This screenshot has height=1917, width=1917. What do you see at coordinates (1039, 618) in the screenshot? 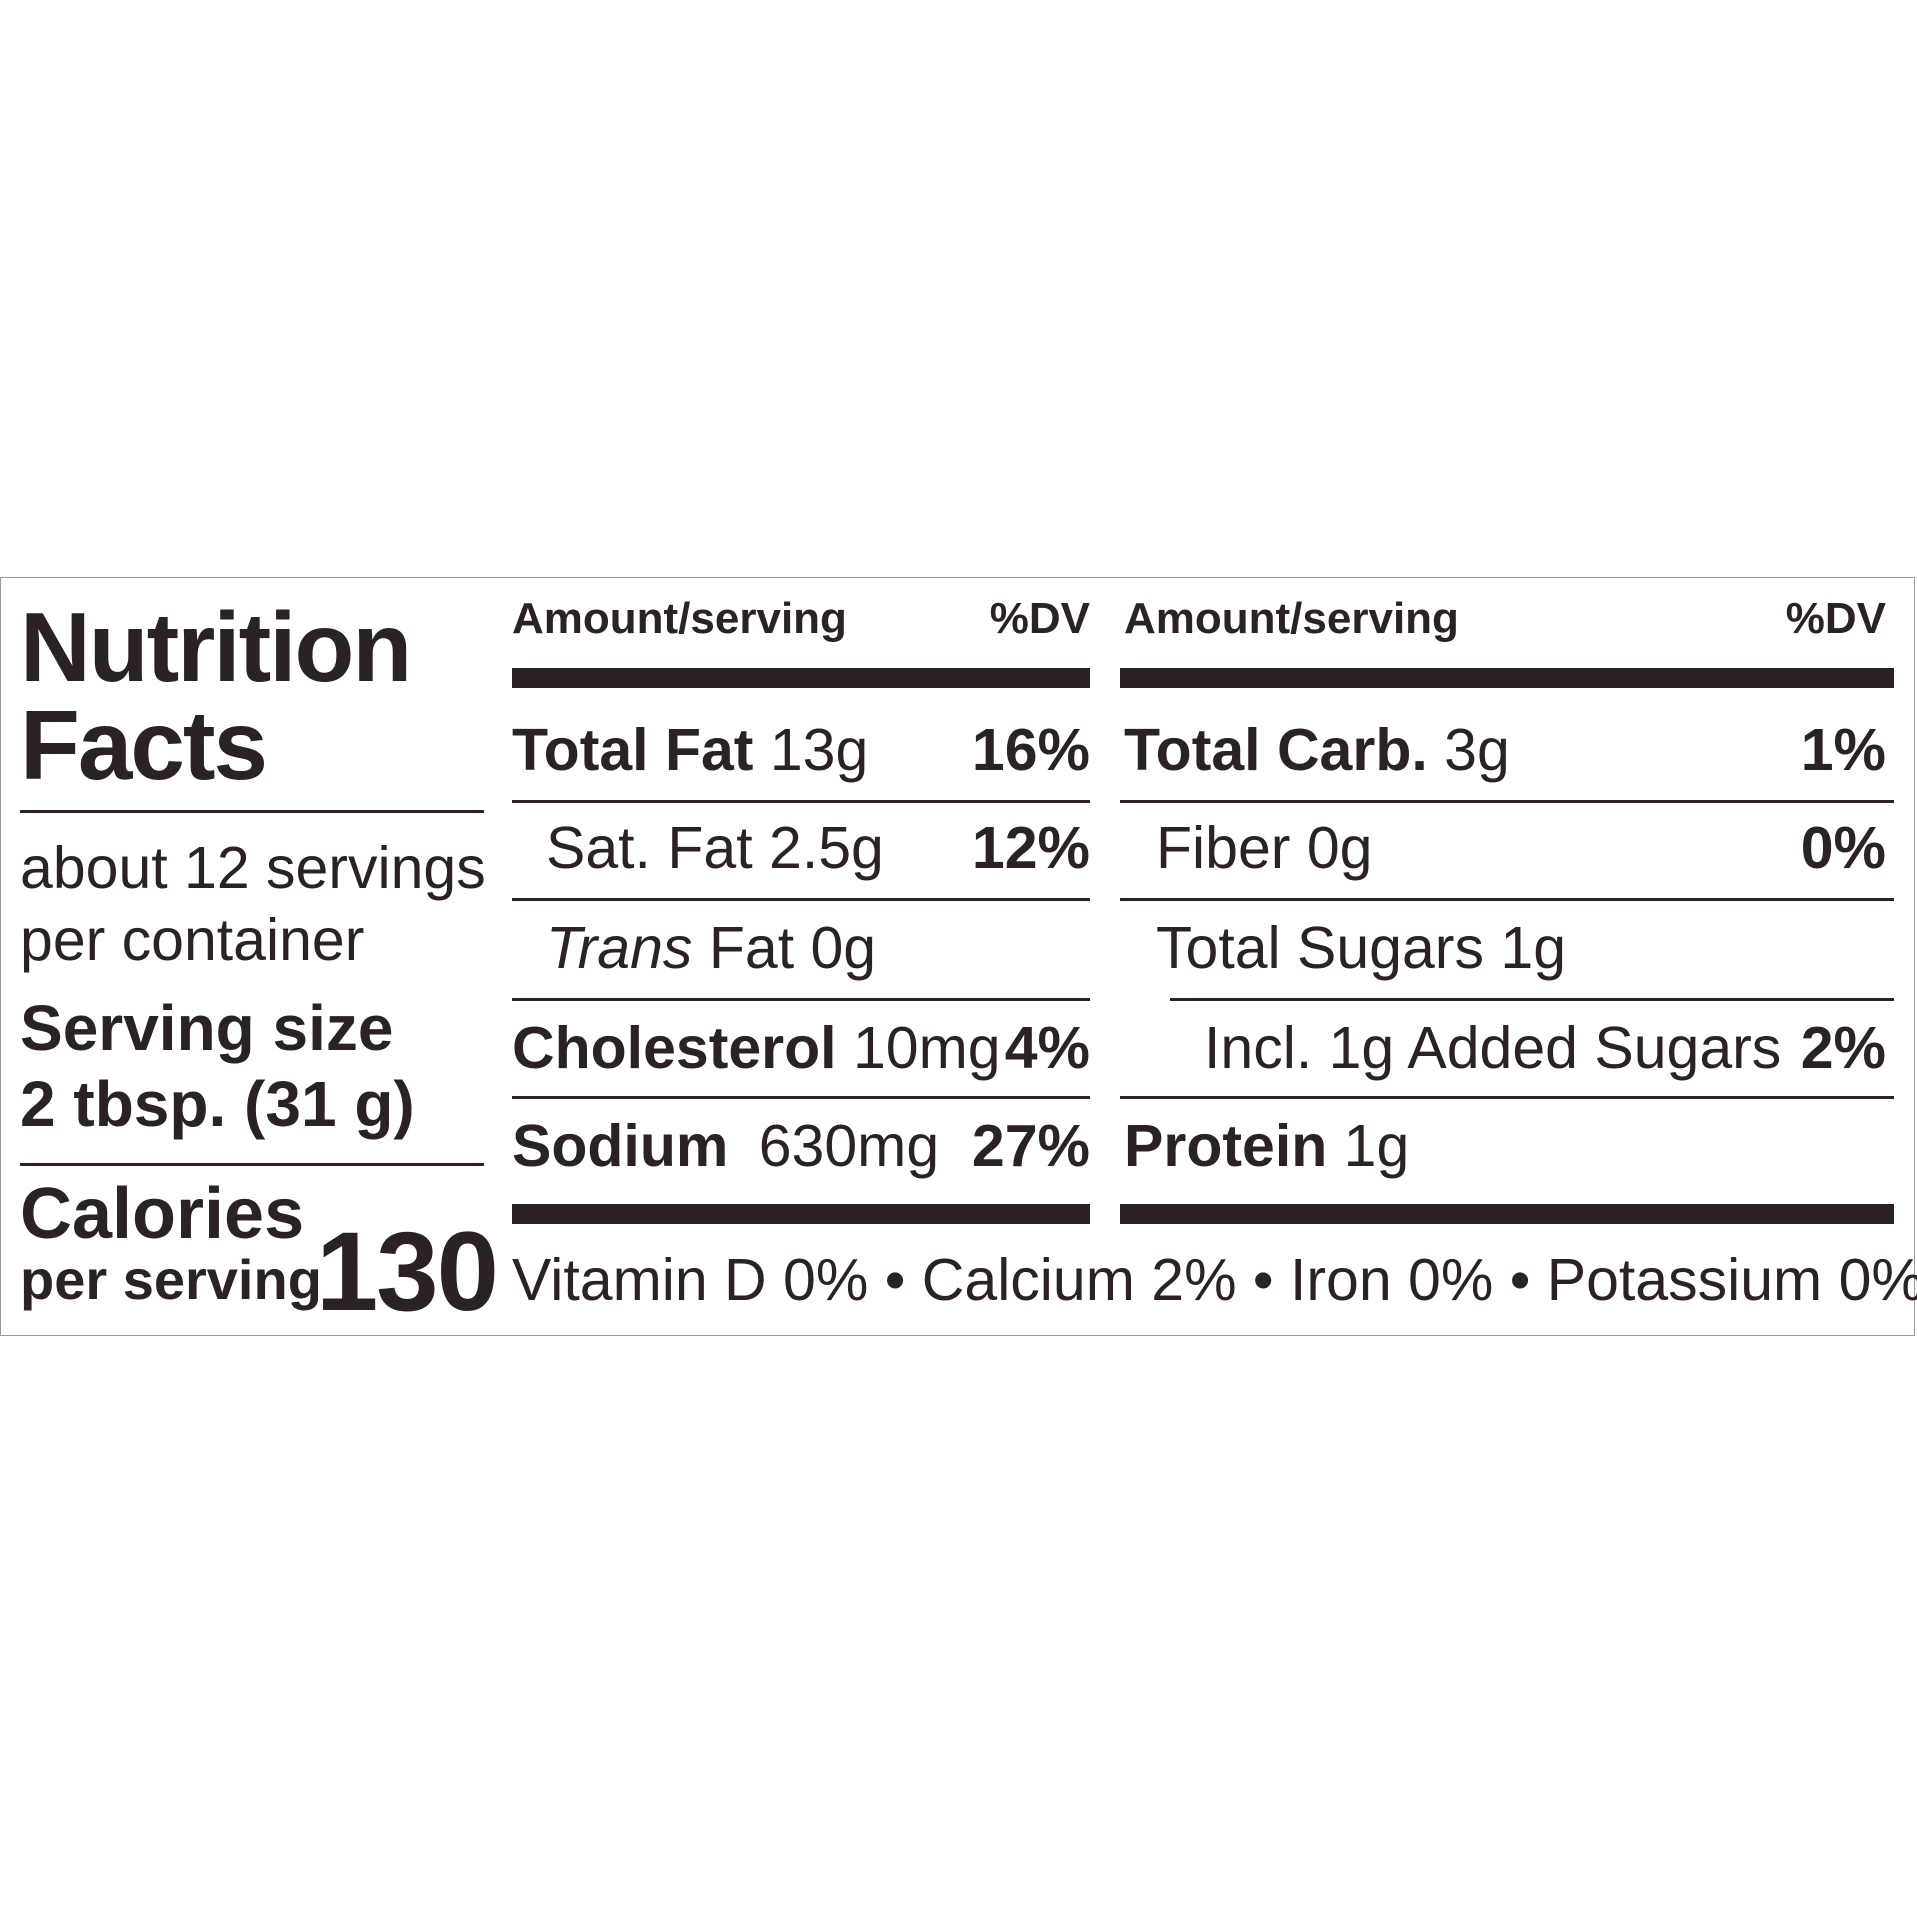
I see `left-header-dv: %DV` at bounding box center [1039, 618].